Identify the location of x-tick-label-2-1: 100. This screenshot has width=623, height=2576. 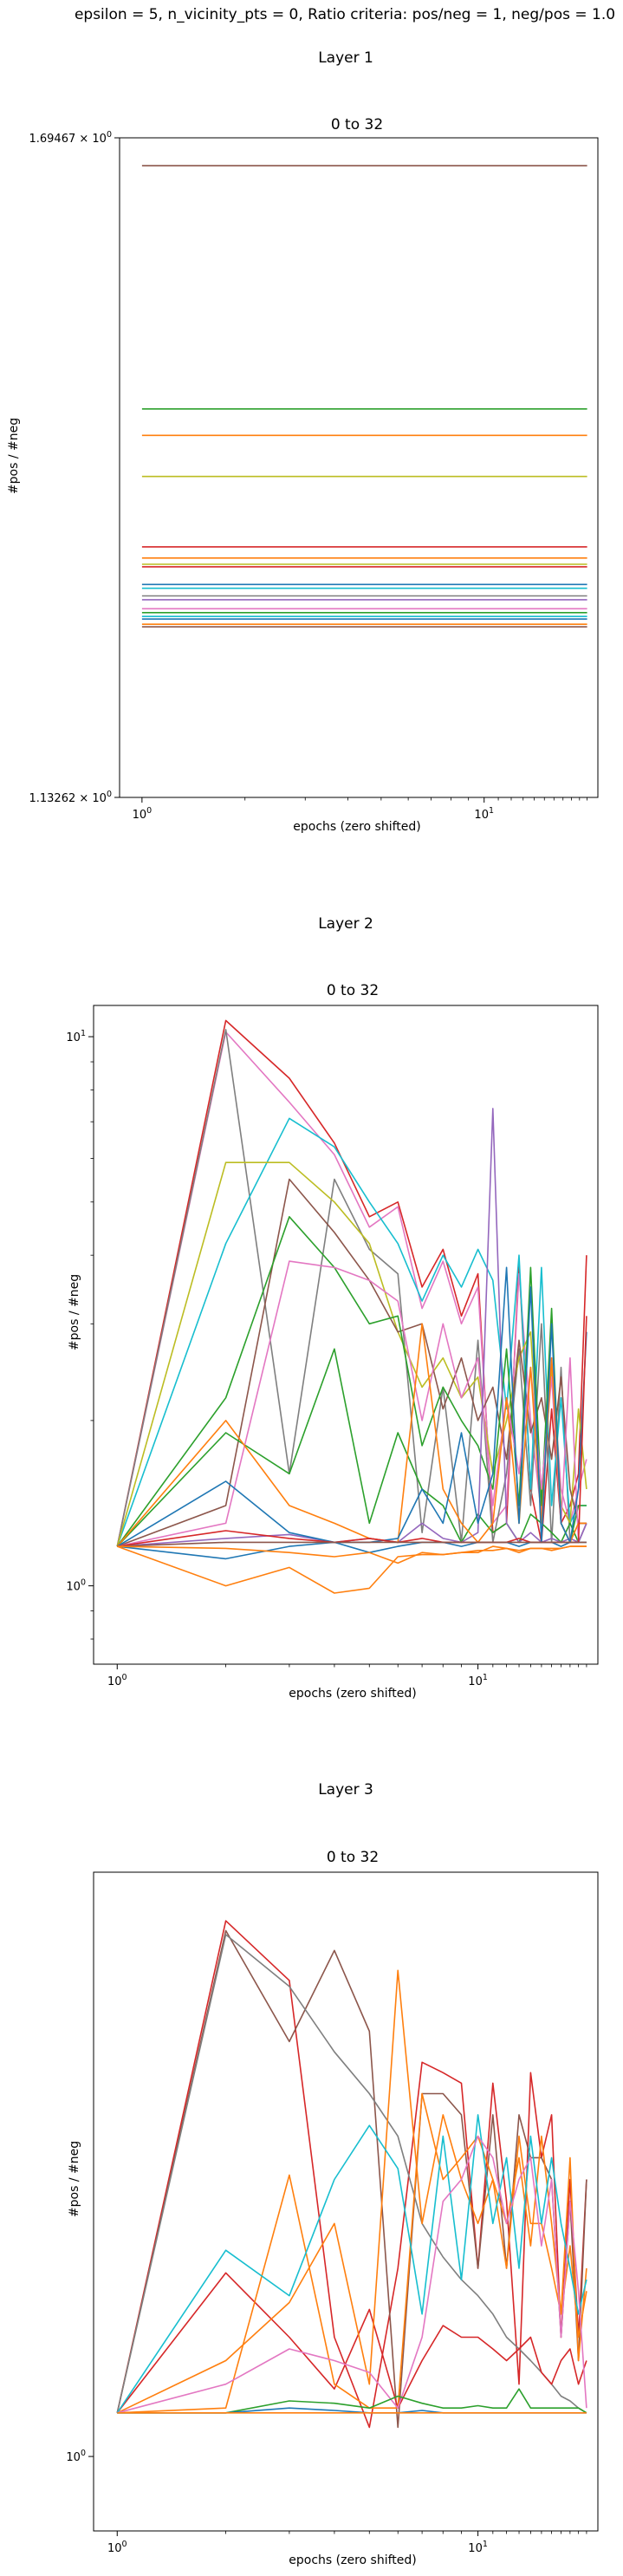
(117, 1680).